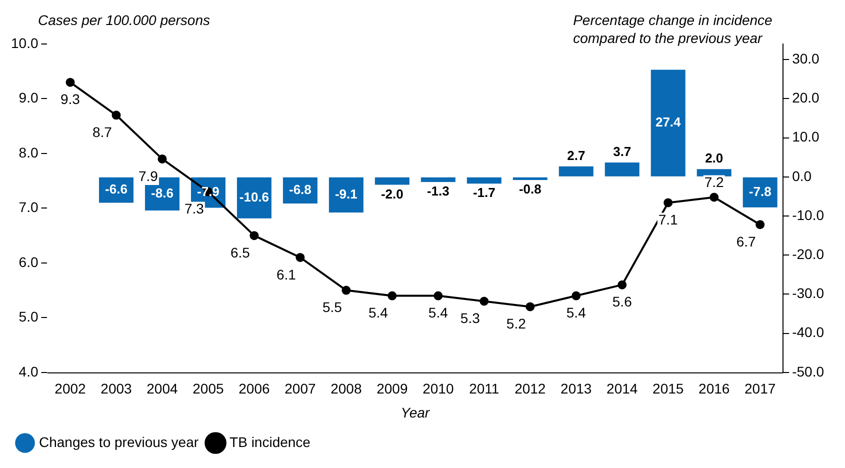 This screenshot has width=845, height=468. What do you see at coordinates (116, 388) in the screenshot?
I see `x-tick-label: 2003` at bounding box center [116, 388].